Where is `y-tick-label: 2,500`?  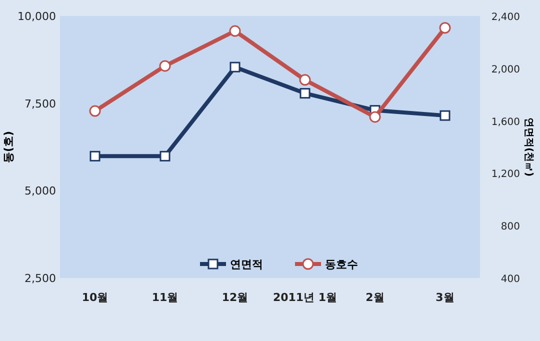
y-tick-label: 2,500 is located at coordinates (40, 278).